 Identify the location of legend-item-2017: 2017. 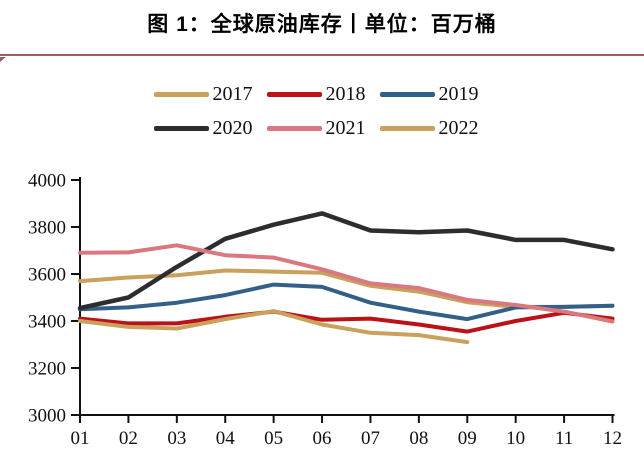
(209, 94).